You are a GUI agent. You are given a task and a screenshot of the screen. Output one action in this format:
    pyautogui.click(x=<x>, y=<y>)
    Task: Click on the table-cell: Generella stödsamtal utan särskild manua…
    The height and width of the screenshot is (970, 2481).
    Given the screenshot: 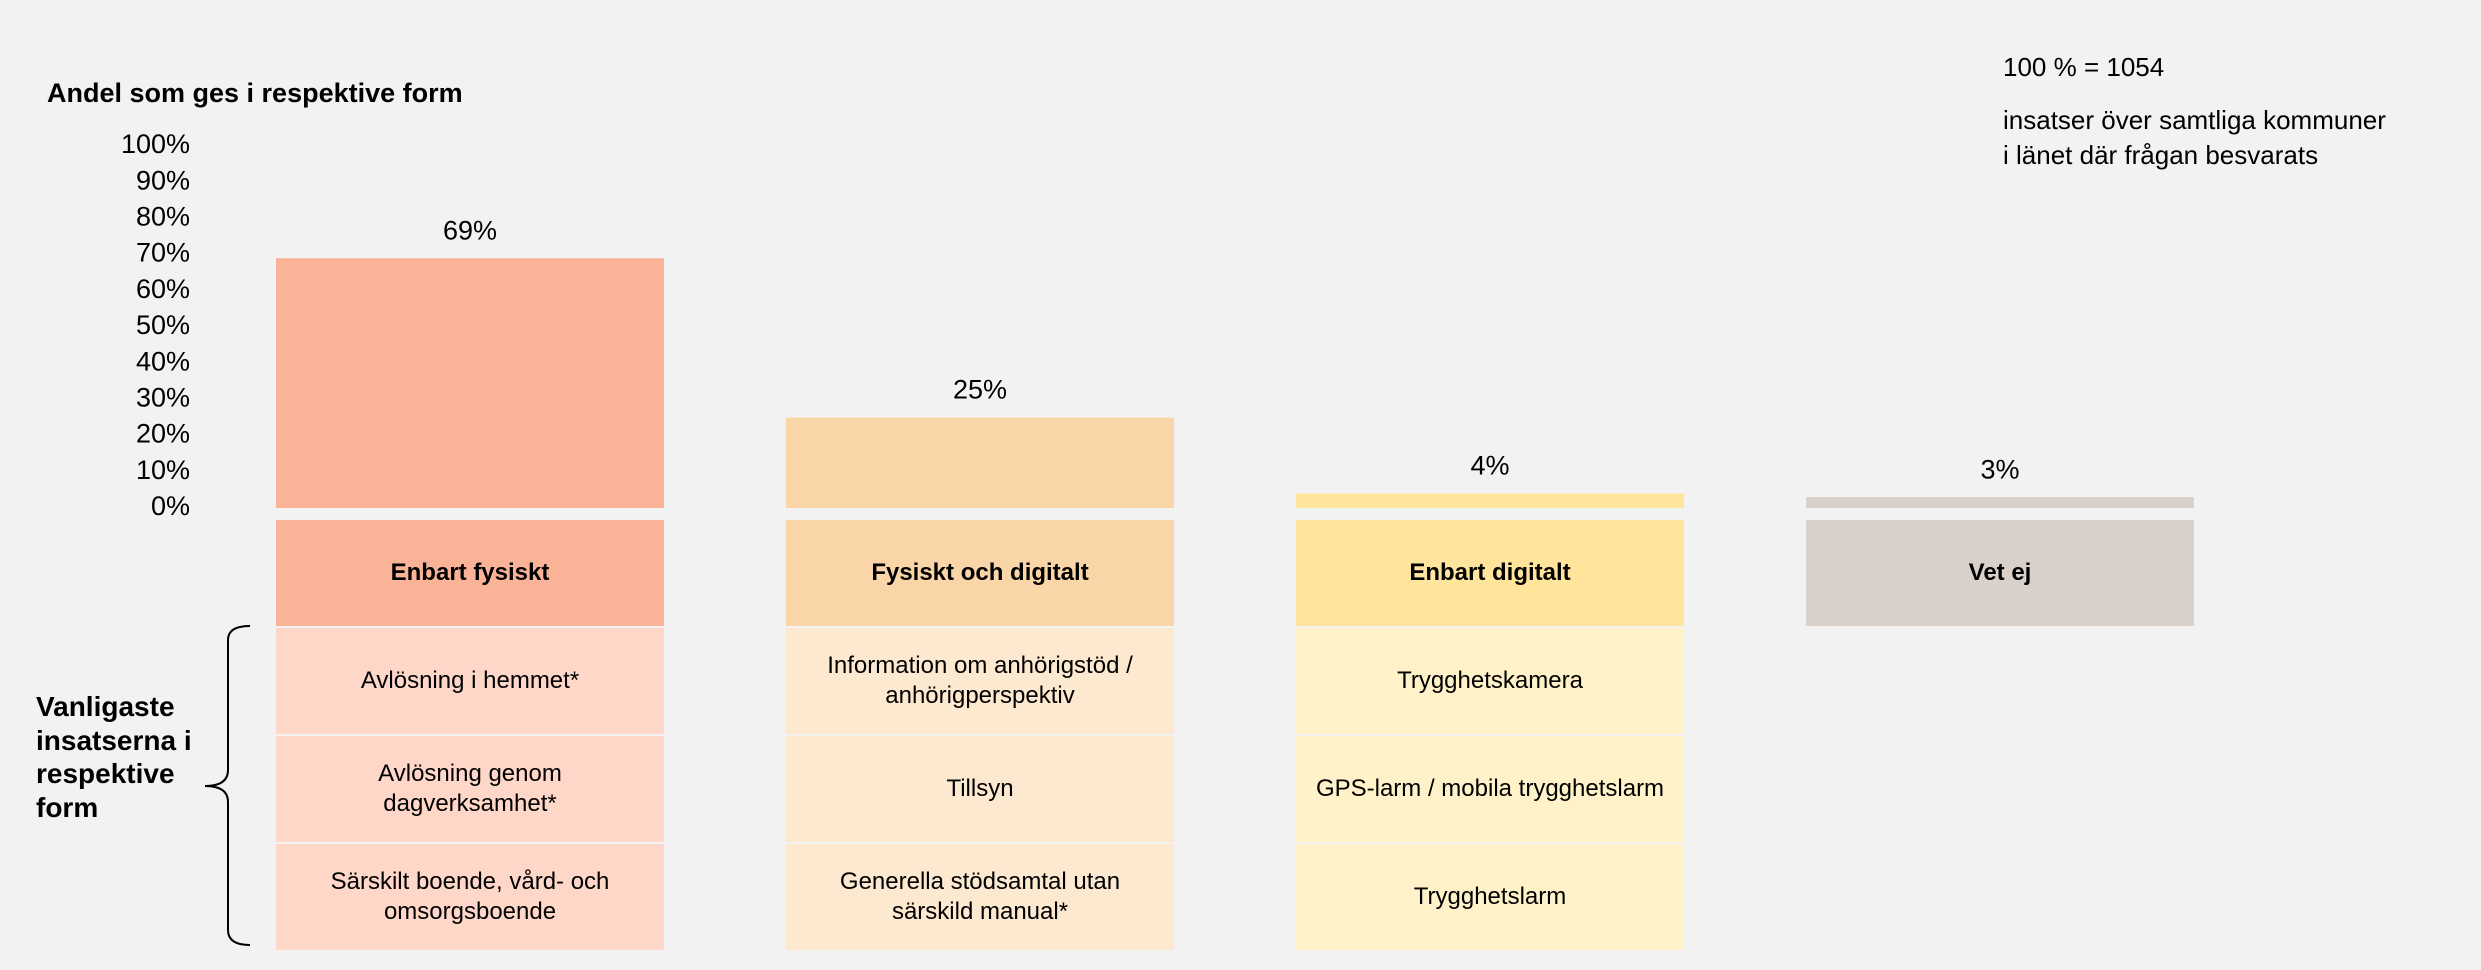 What is the action you would take?
    pyautogui.click(x=980, y=897)
    